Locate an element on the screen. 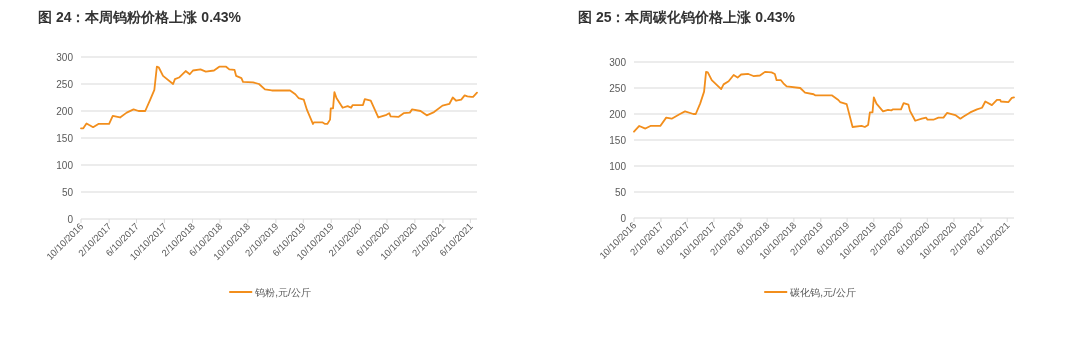 This screenshot has width=1080, height=357. chart-title: 图 24：本周钨粉价格上涨 0.43% is located at coordinates (140, 17).